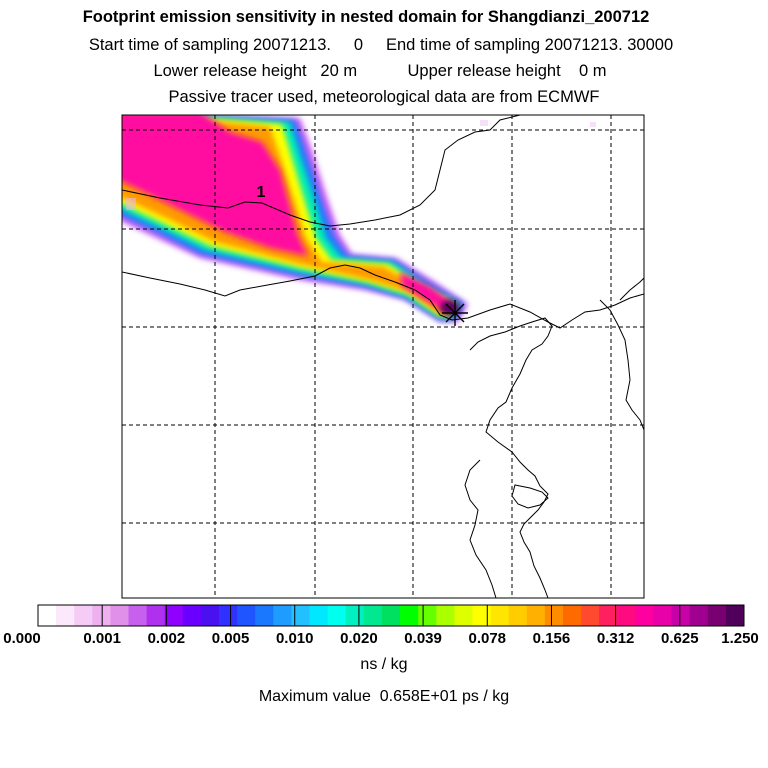 The height and width of the screenshot is (768, 768). I want to click on coastline-north, so click(321, 171).